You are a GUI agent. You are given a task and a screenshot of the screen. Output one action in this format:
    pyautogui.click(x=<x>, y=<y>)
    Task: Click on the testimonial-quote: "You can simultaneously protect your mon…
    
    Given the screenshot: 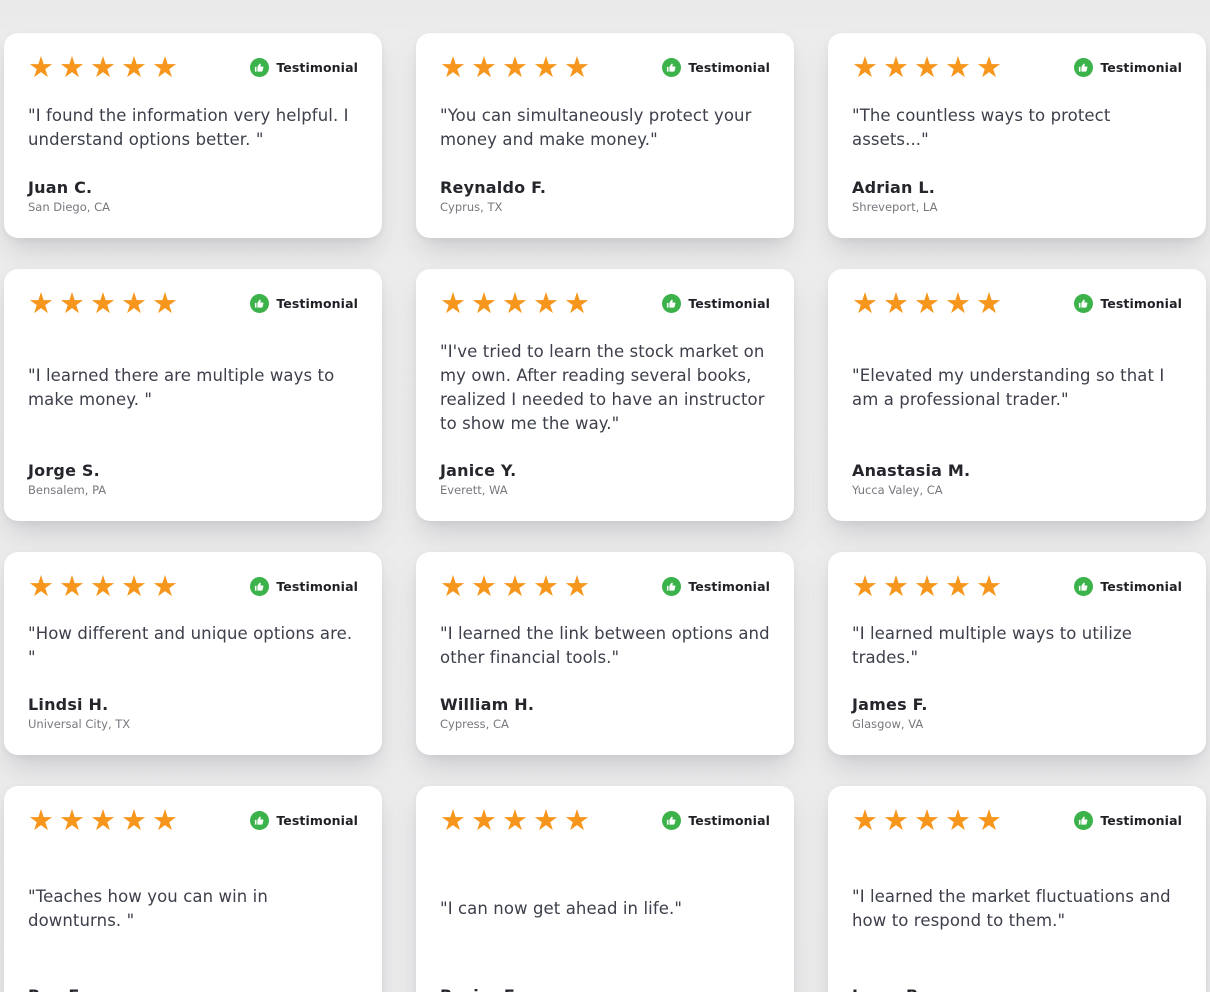 What is the action you would take?
    pyautogui.click(x=596, y=127)
    